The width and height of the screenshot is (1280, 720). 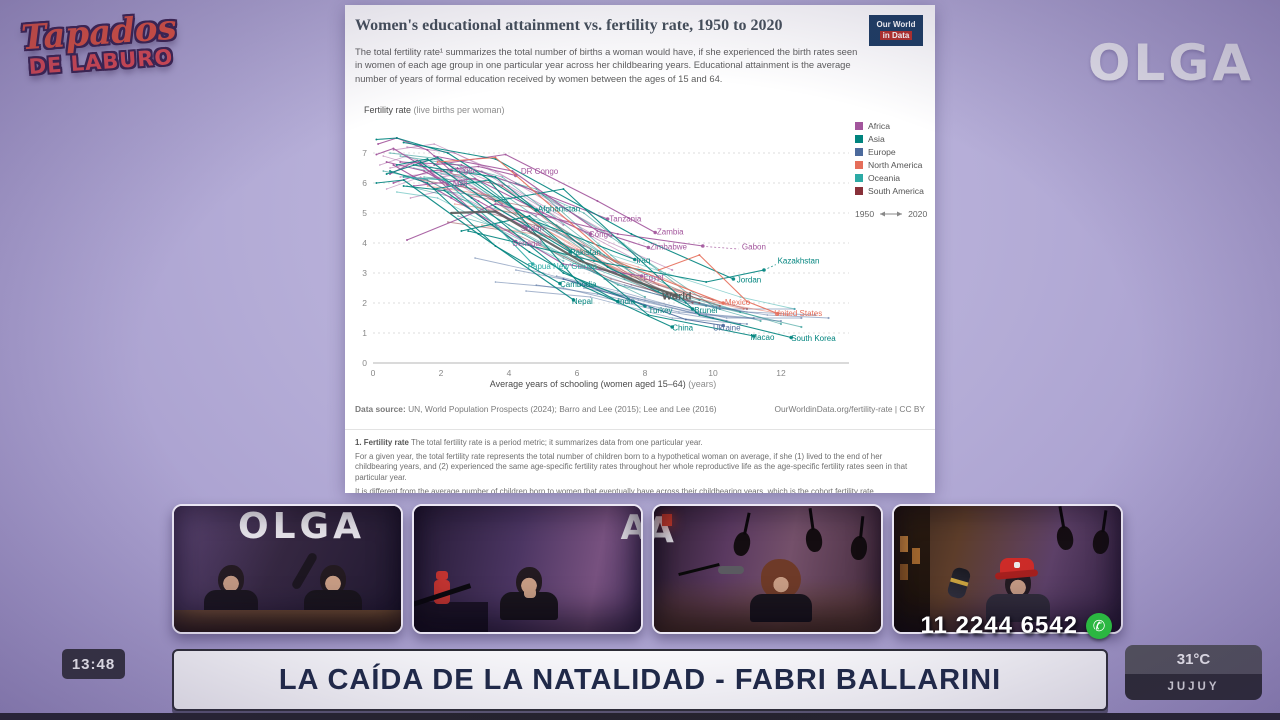 I want to click on country-label: Pakistan, so click(x=585, y=252).